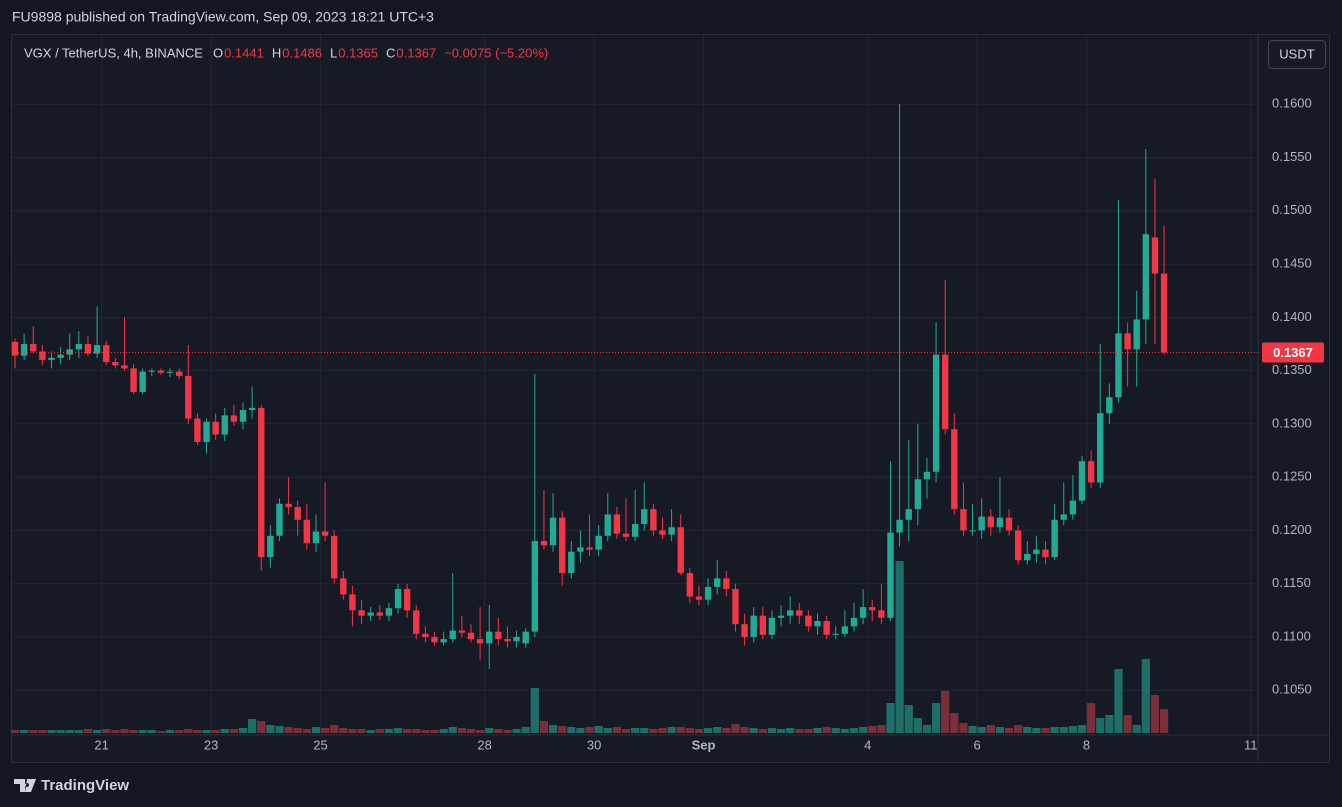  I want to click on y-tick-label: 0.1450, so click(1292, 263).